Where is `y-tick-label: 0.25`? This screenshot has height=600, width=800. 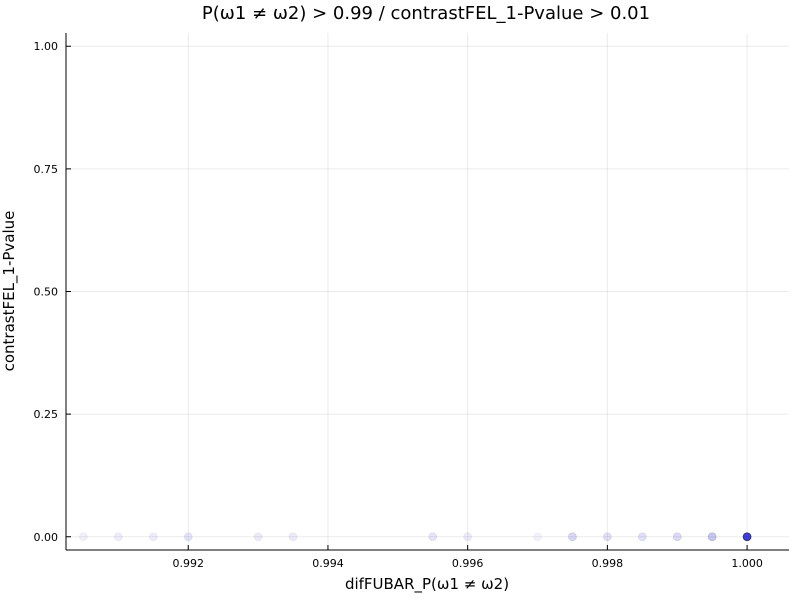 y-tick-label: 0.25 is located at coordinates (46, 414).